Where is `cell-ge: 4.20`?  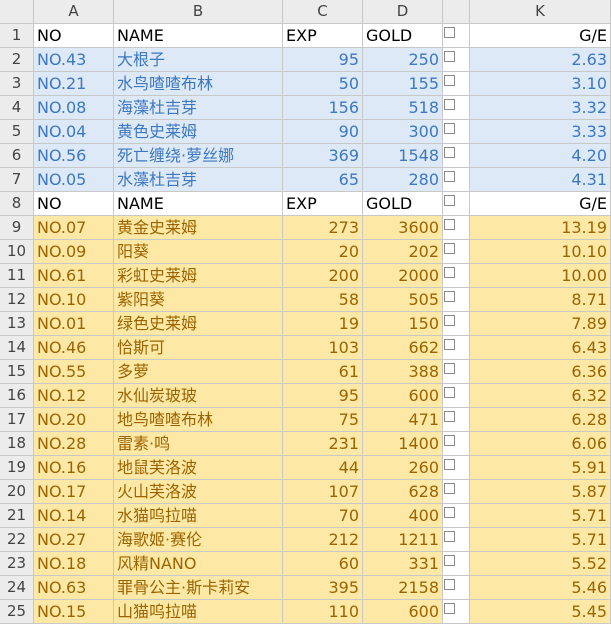
cell-ge: 4.20 is located at coordinates (540, 156).